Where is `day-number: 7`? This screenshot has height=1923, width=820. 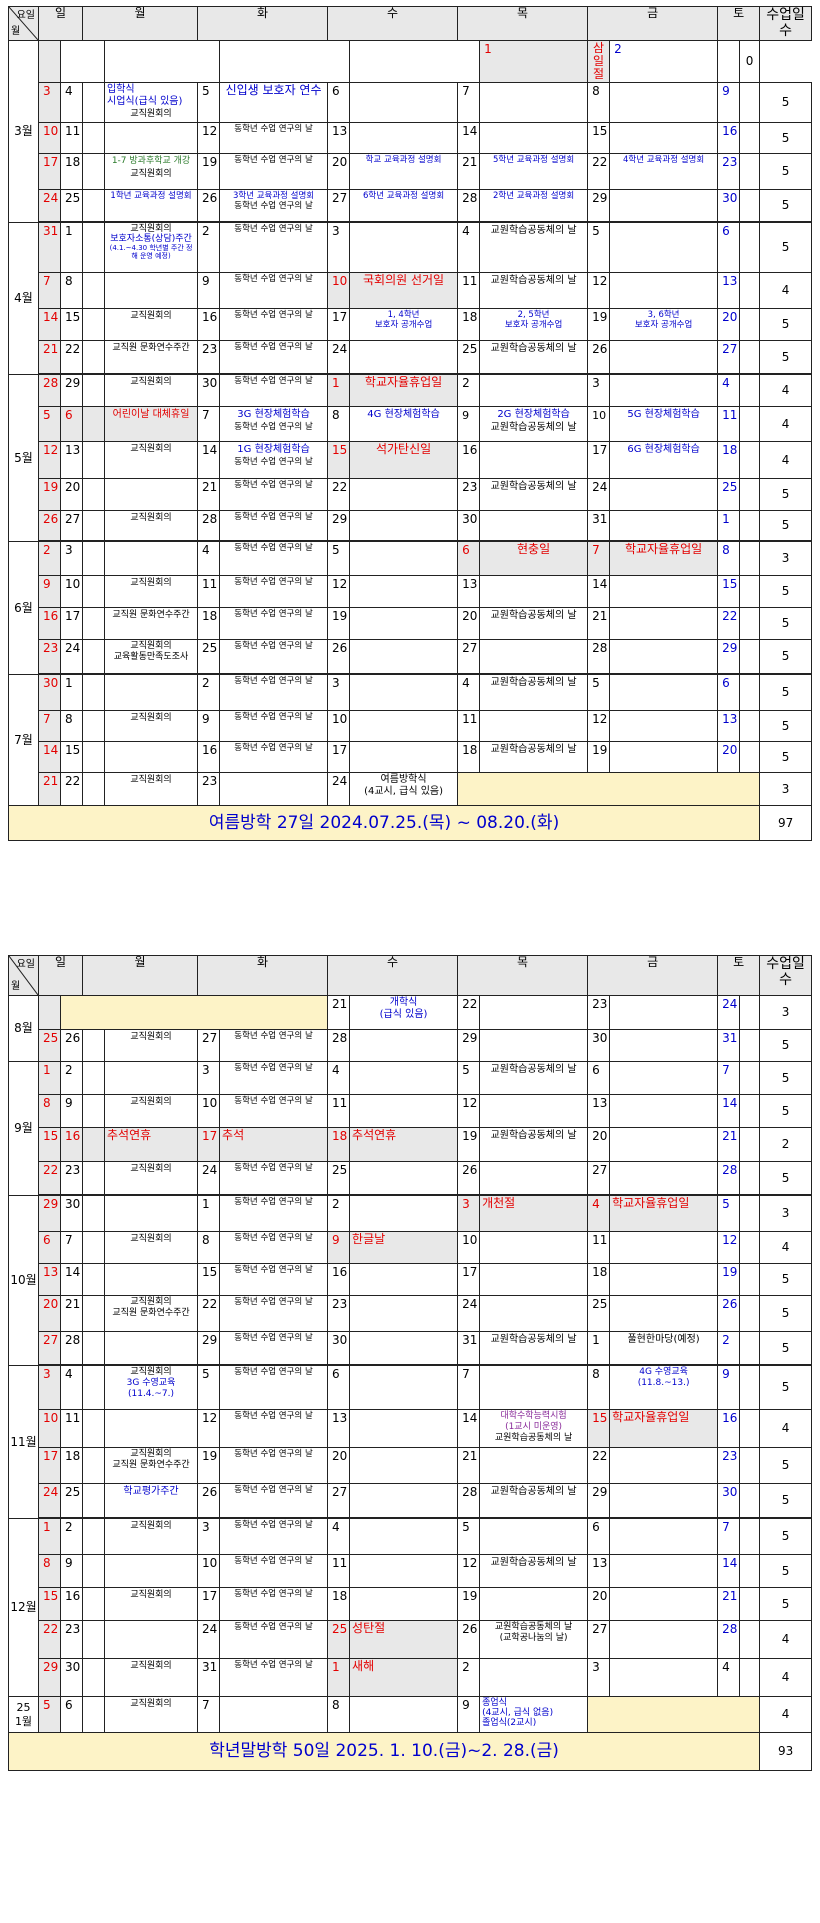
day-number: 7 is located at coordinates (209, 1714).